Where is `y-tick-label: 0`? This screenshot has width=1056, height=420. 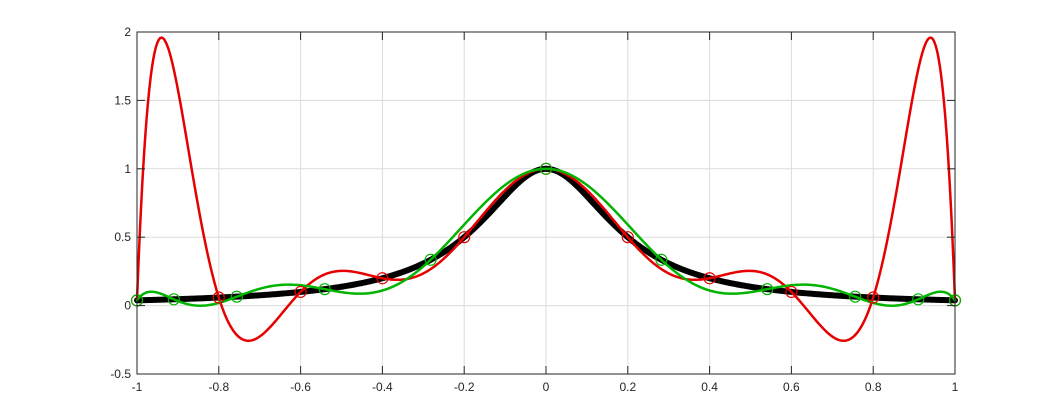
y-tick-label: 0 is located at coordinates (127, 306).